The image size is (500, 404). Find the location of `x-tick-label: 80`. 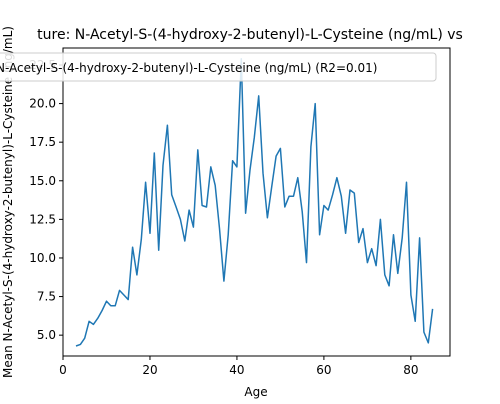

x-tick-label: 80 is located at coordinates (410, 370).